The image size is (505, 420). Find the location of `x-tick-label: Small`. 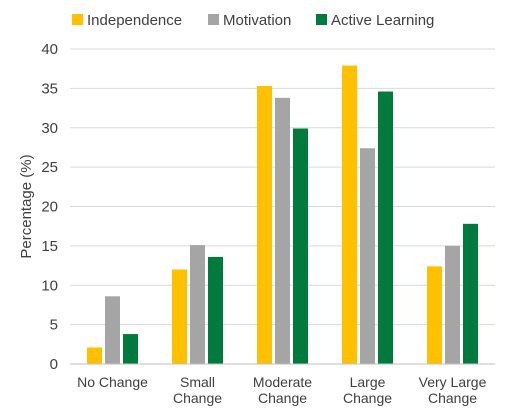

x-tick-label: Small is located at coordinates (197, 382).